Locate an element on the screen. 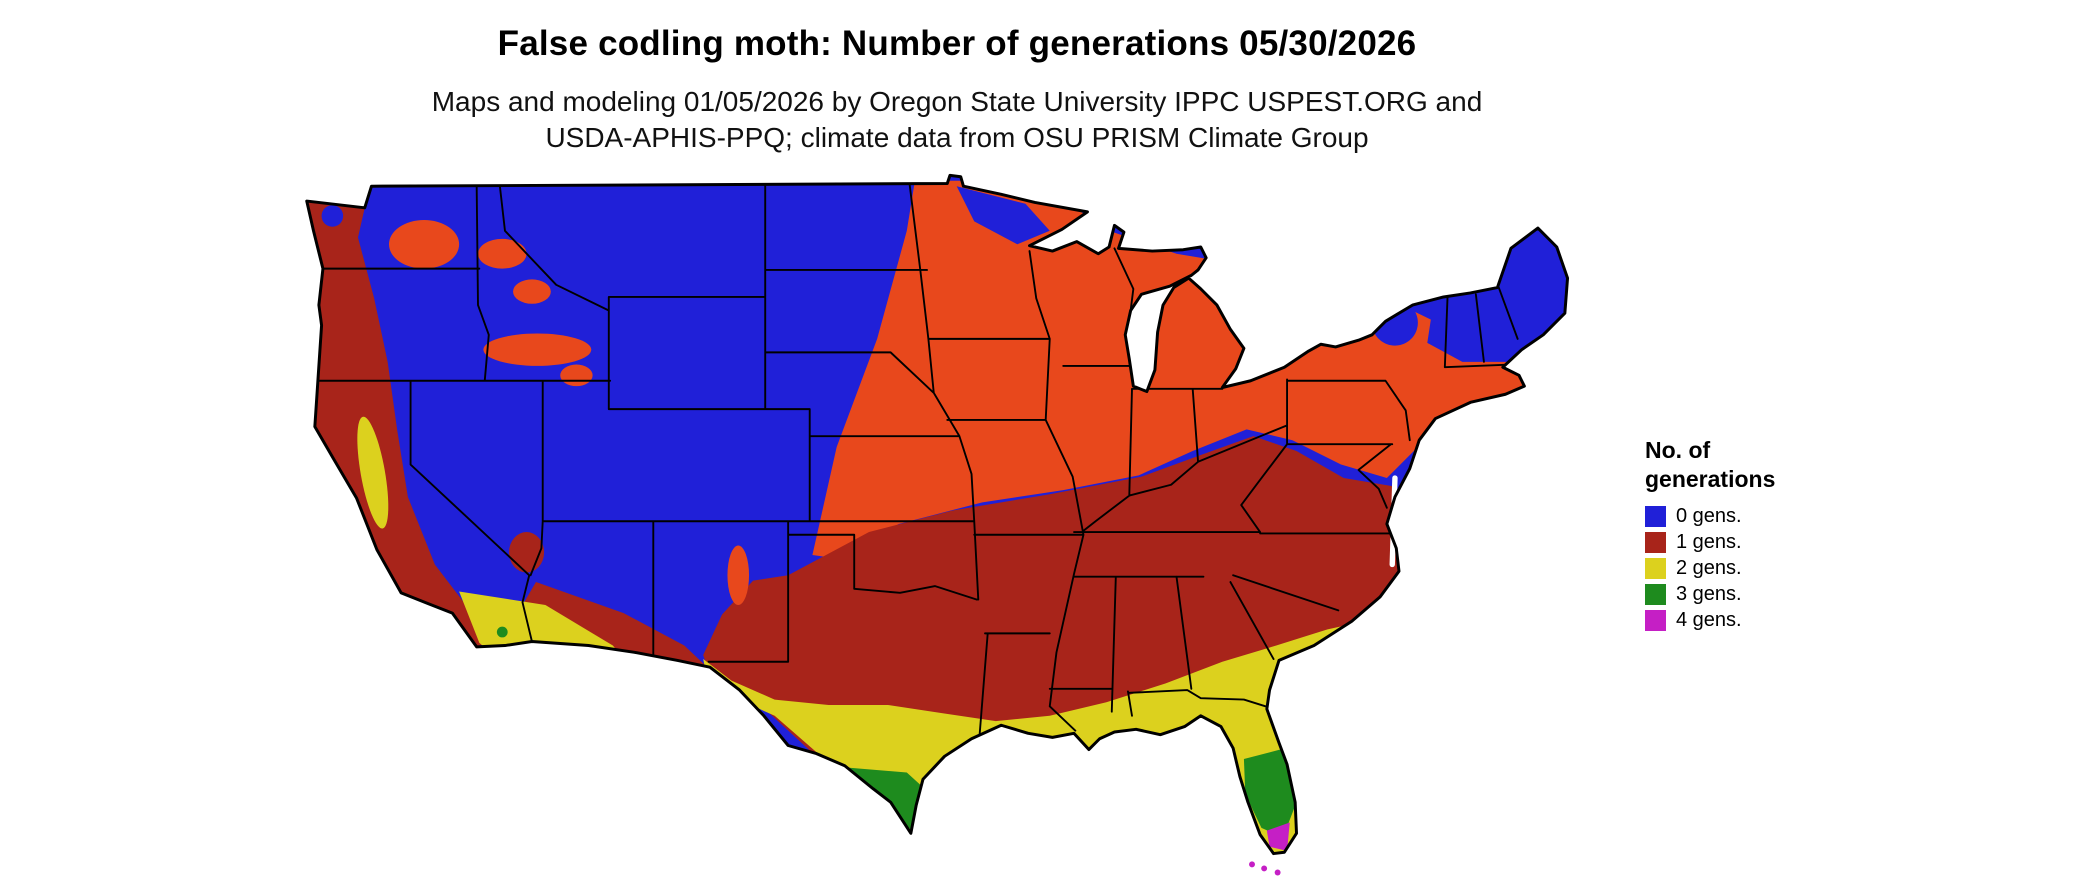 The width and height of the screenshot is (2100, 892). map-region-transition-salt-lake is located at coordinates (576, 375).